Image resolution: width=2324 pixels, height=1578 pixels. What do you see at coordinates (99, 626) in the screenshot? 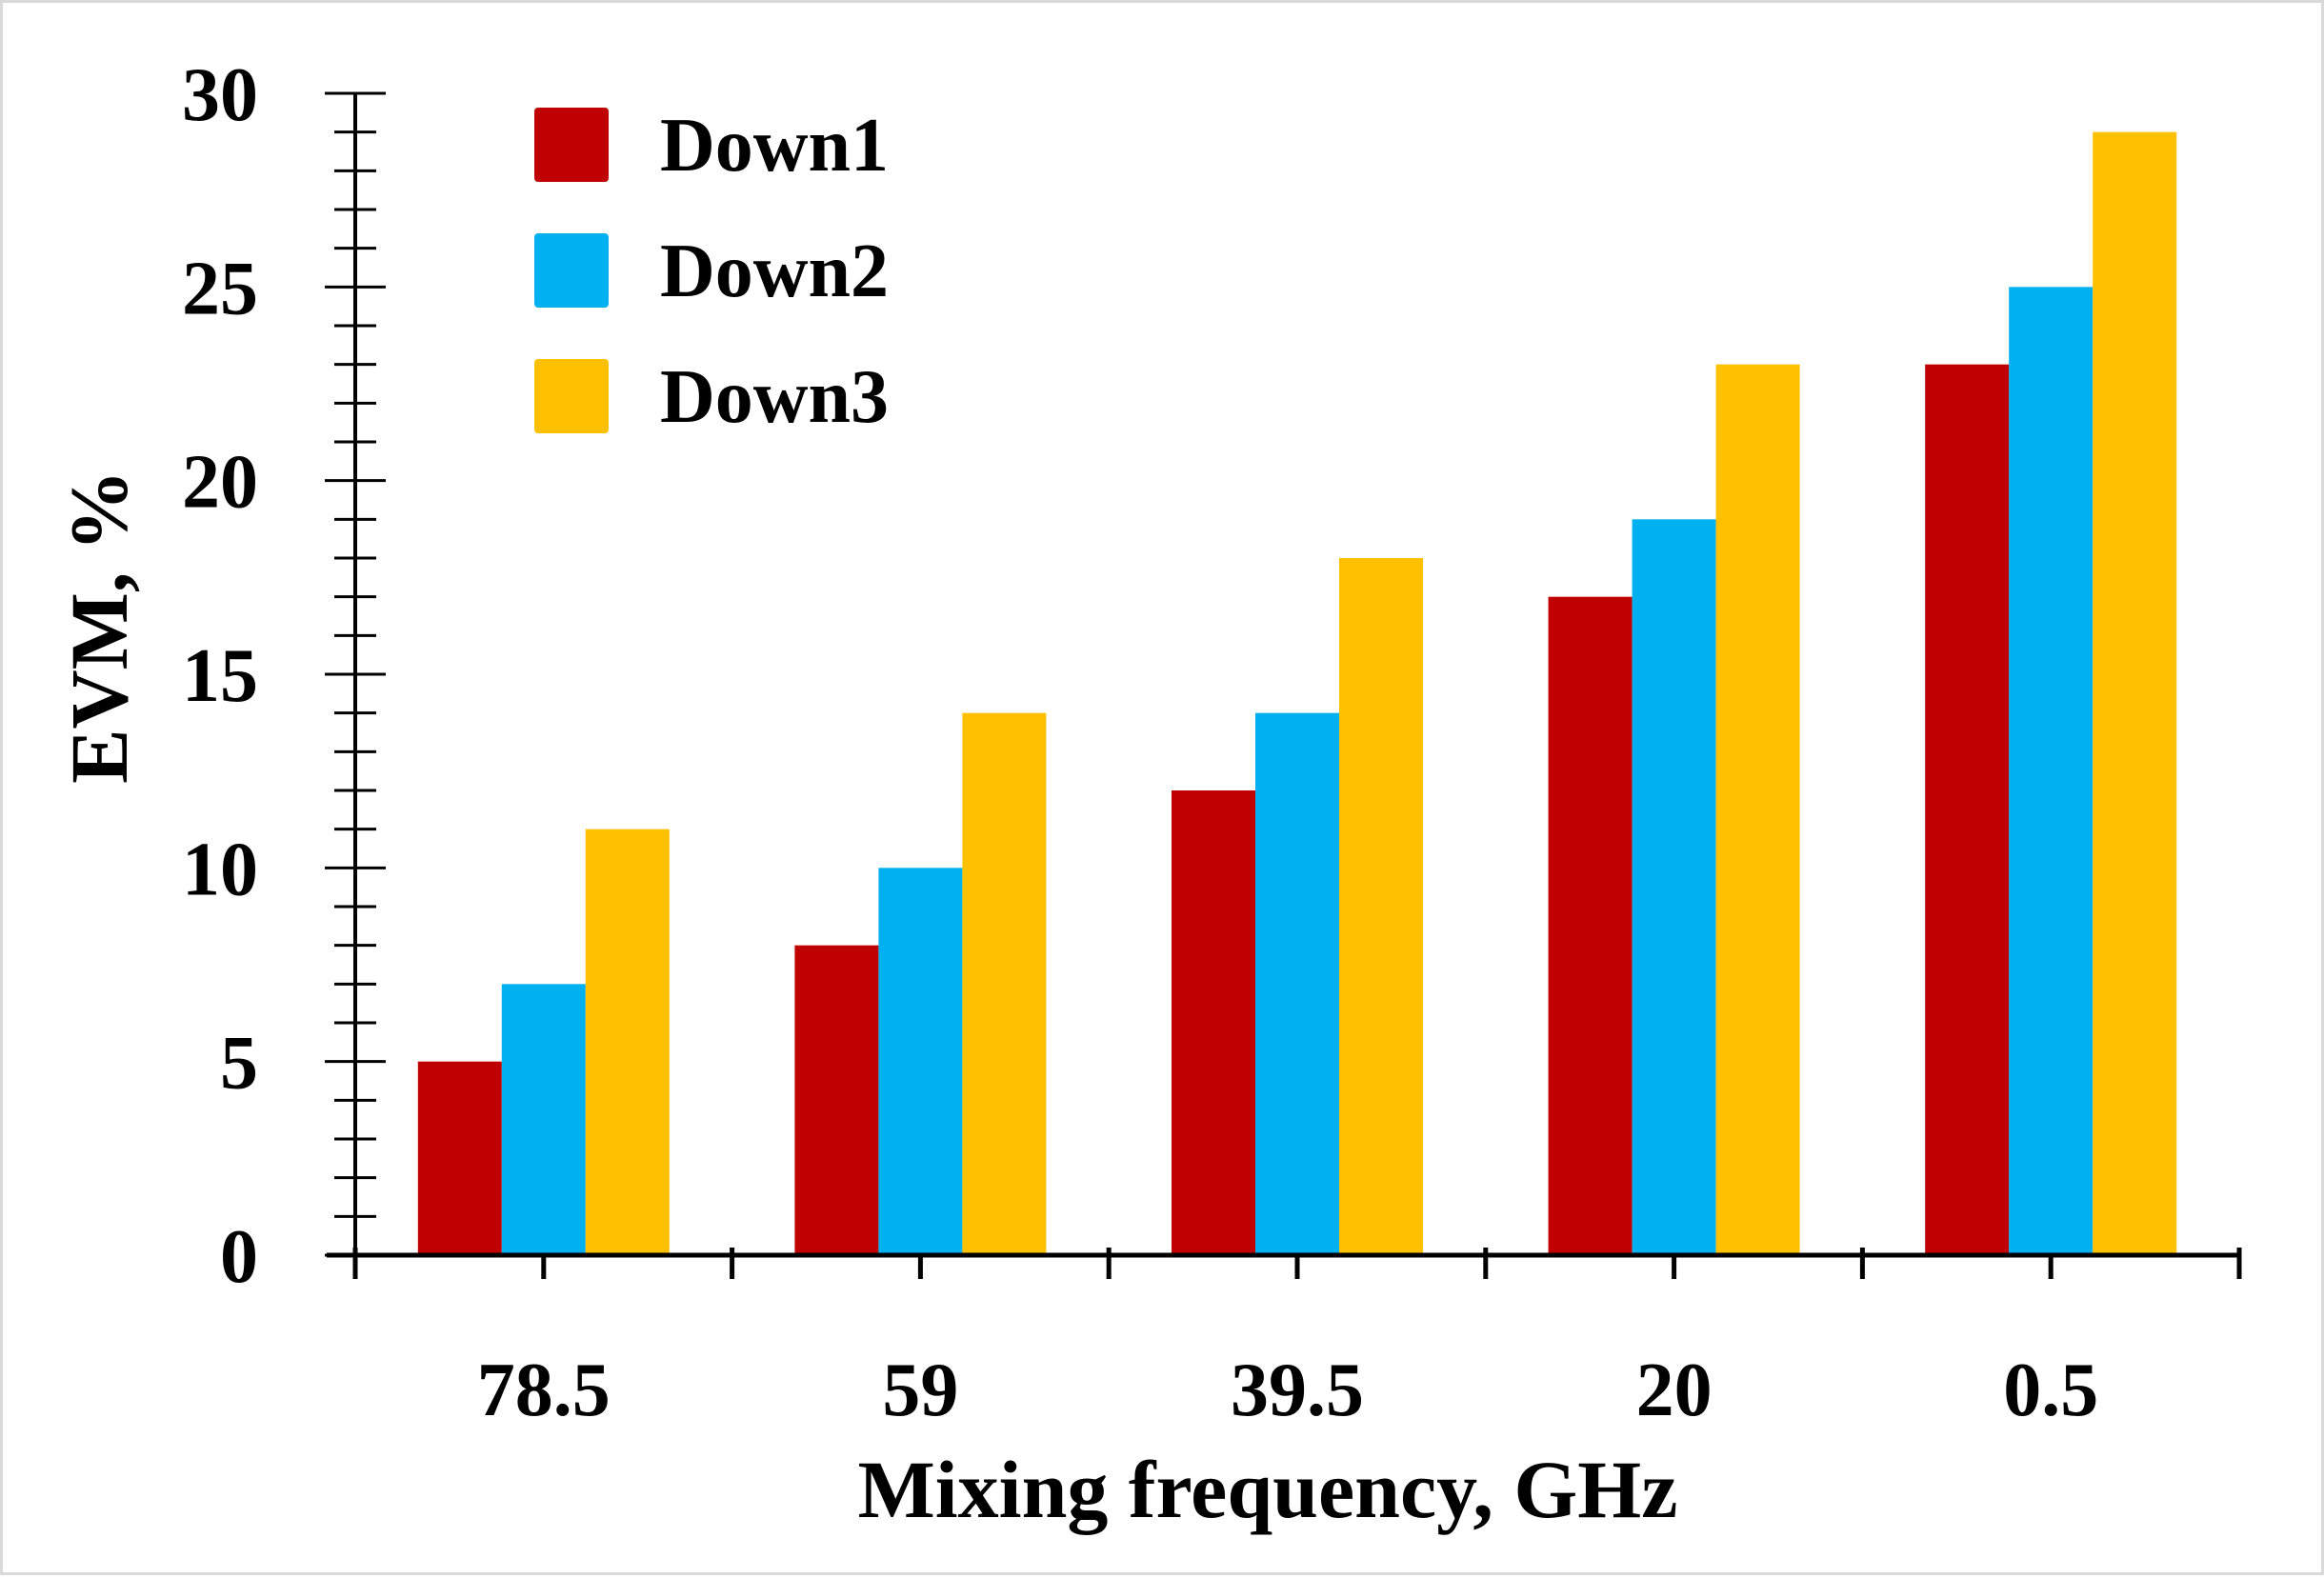
I see `y-axis-title: EVM, %` at bounding box center [99, 626].